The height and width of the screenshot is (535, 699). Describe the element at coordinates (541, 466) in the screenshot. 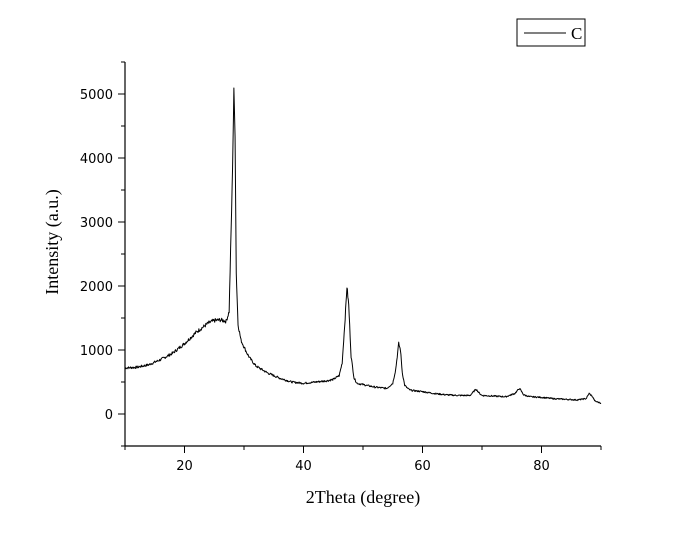

I see `x-tick-label: 80` at that location.